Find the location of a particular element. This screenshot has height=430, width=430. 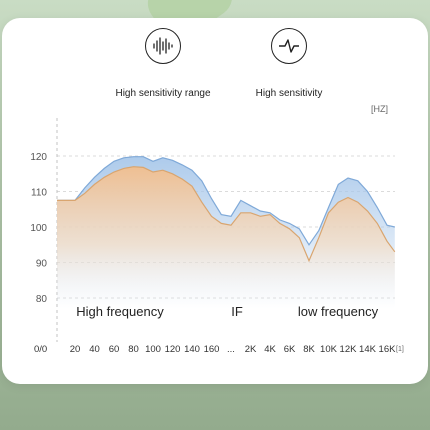

x-tick-label: 12K is located at coordinates (349, 349).